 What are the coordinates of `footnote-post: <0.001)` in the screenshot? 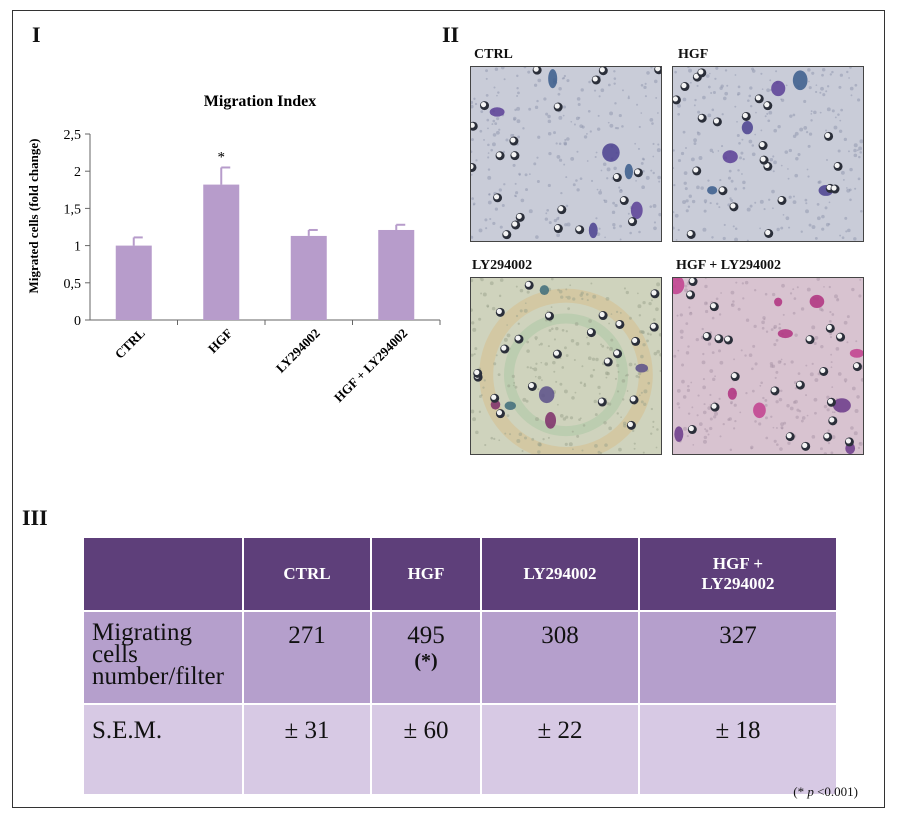 It's located at (835, 791).